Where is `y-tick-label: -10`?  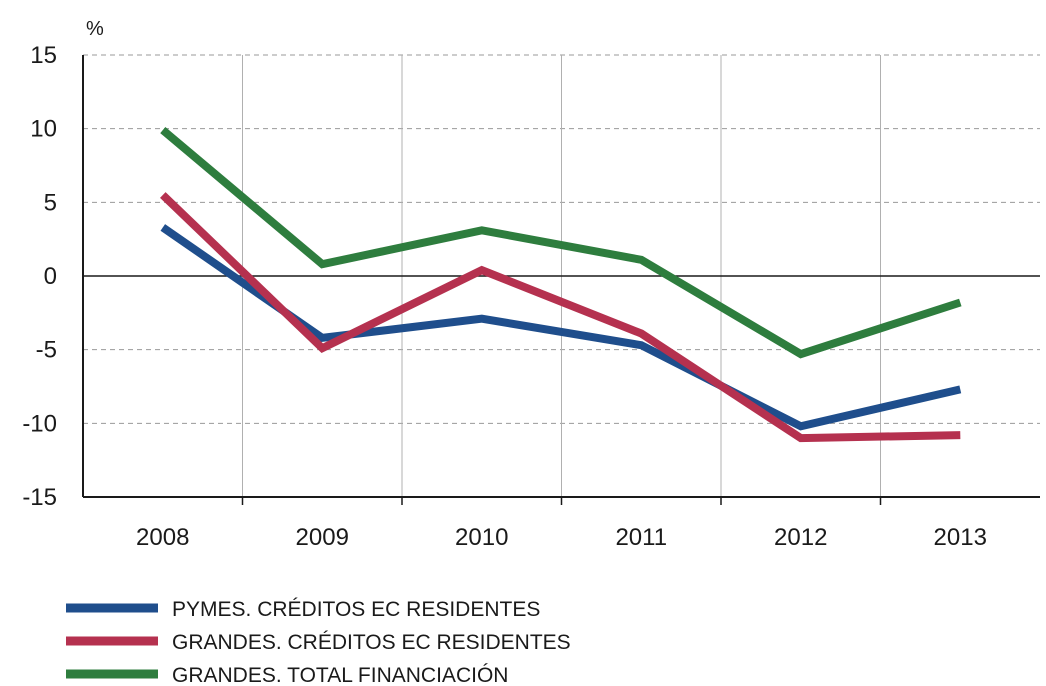 y-tick-label: -10 is located at coordinates (39, 423).